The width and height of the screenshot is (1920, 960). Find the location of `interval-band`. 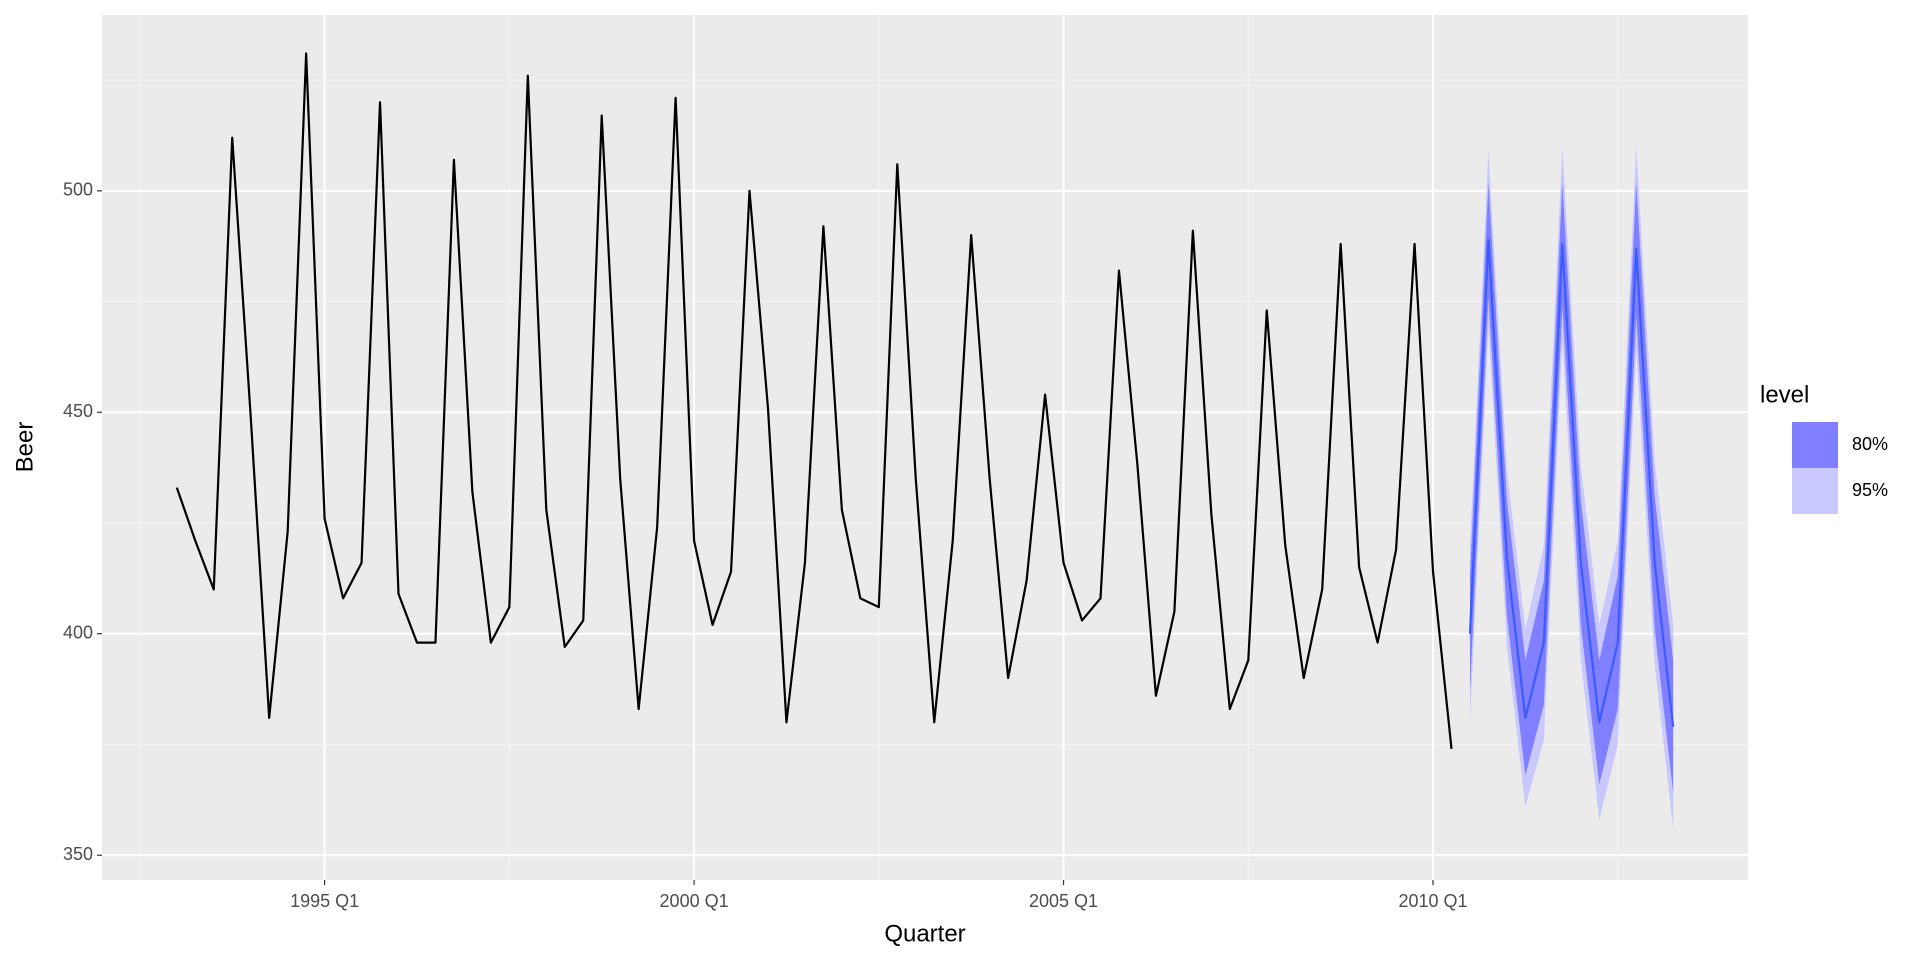

interval-band is located at coordinates (1571, 487).